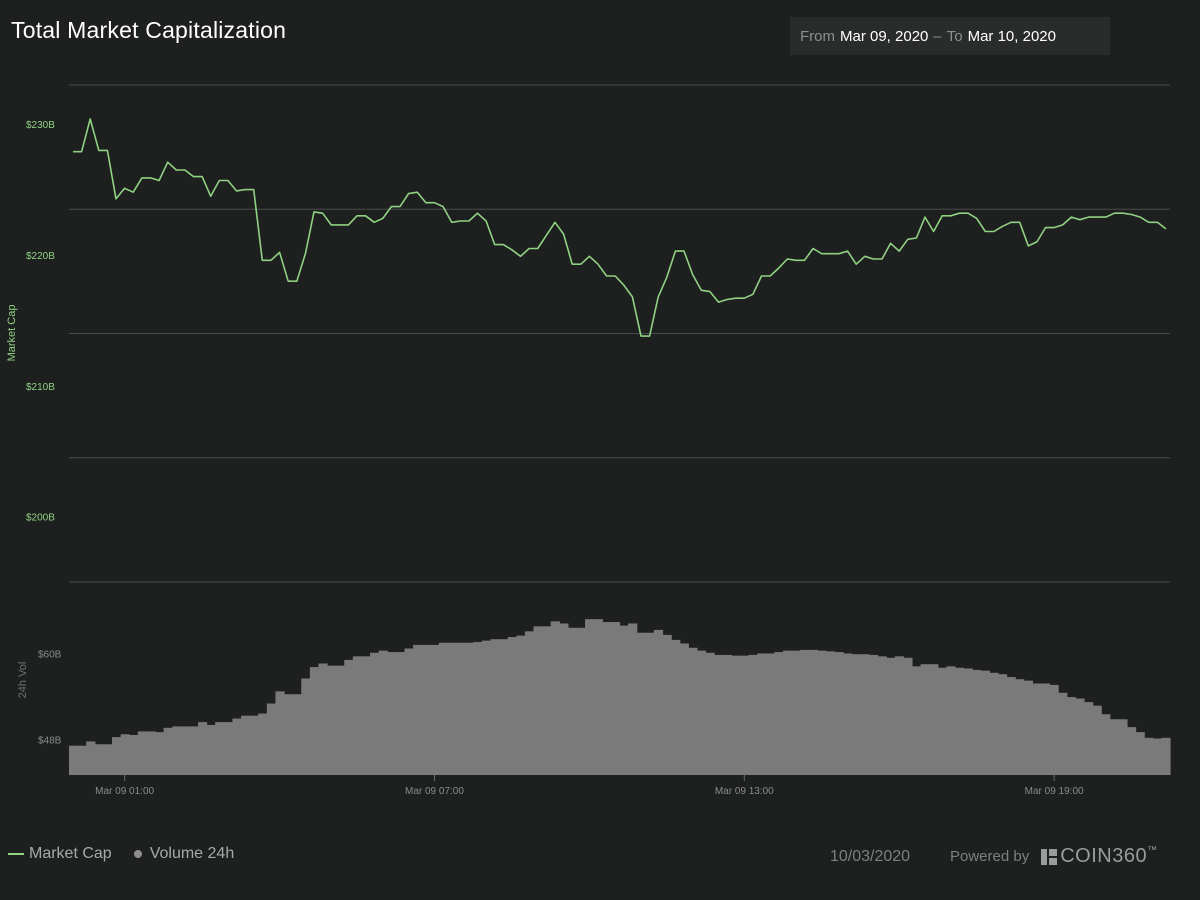  What do you see at coordinates (192, 853) in the screenshot?
I see `legend-volume: Volume 24h` at bounding box center [192, 853].